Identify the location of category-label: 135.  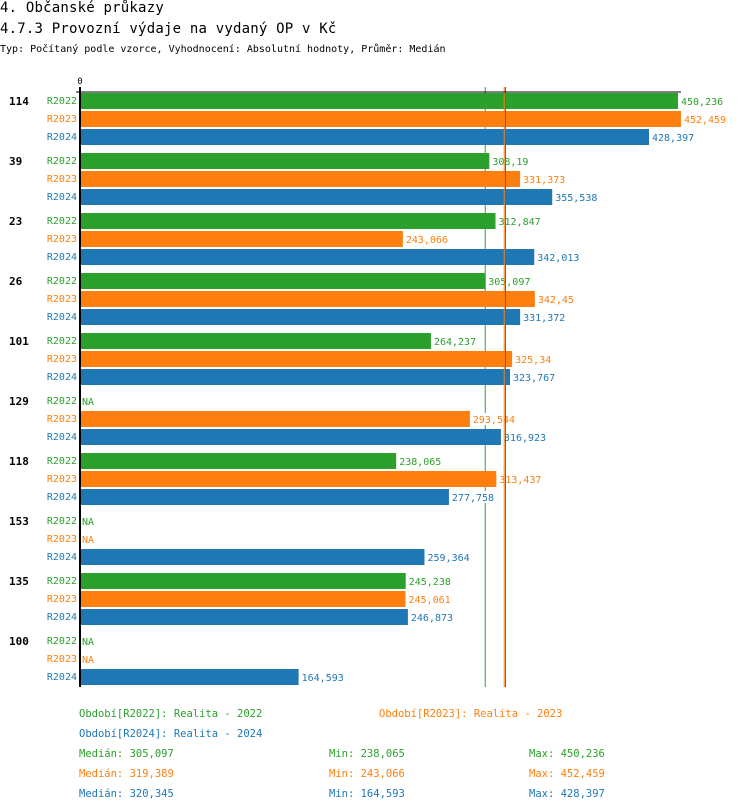
(19, 581).